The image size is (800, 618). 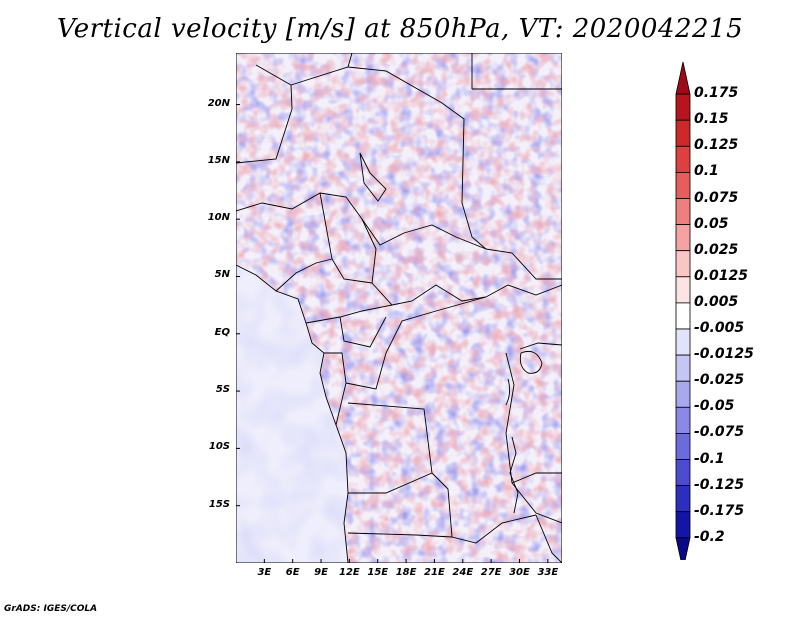 I want to click on latitude-label: 5S, so click(x=222, y=390).